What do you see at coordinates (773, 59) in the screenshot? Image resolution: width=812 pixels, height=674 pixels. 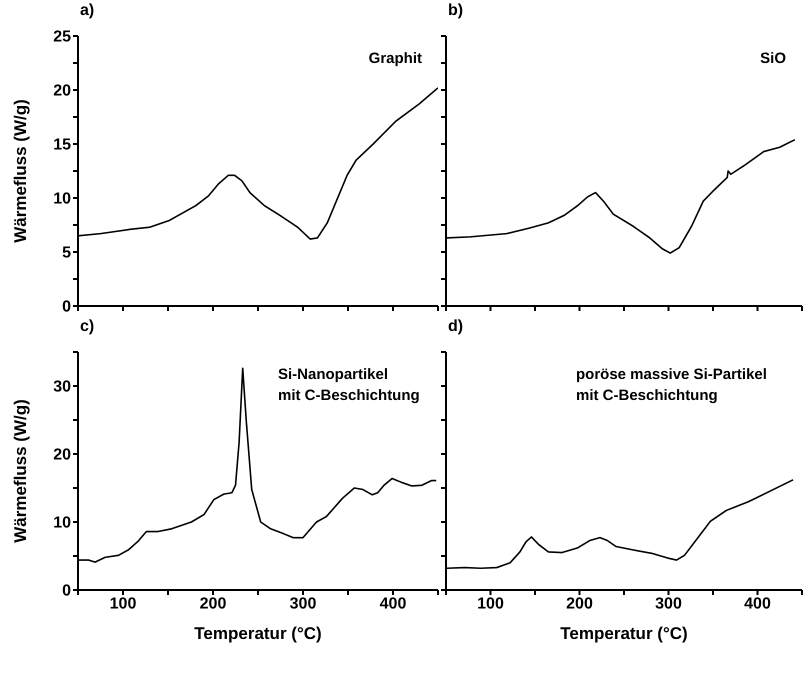 I see `annotation: SiO` at bounding box center [773, 59].